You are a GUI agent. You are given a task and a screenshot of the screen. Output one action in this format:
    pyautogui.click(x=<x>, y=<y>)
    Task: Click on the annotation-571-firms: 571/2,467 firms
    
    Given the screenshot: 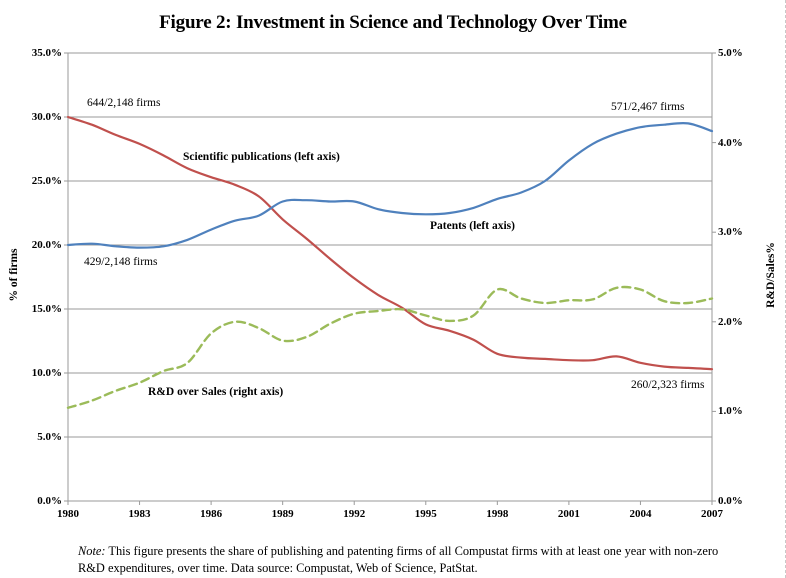 What is the action you would take?
    pyautogui.click(x=648, y=107)
    